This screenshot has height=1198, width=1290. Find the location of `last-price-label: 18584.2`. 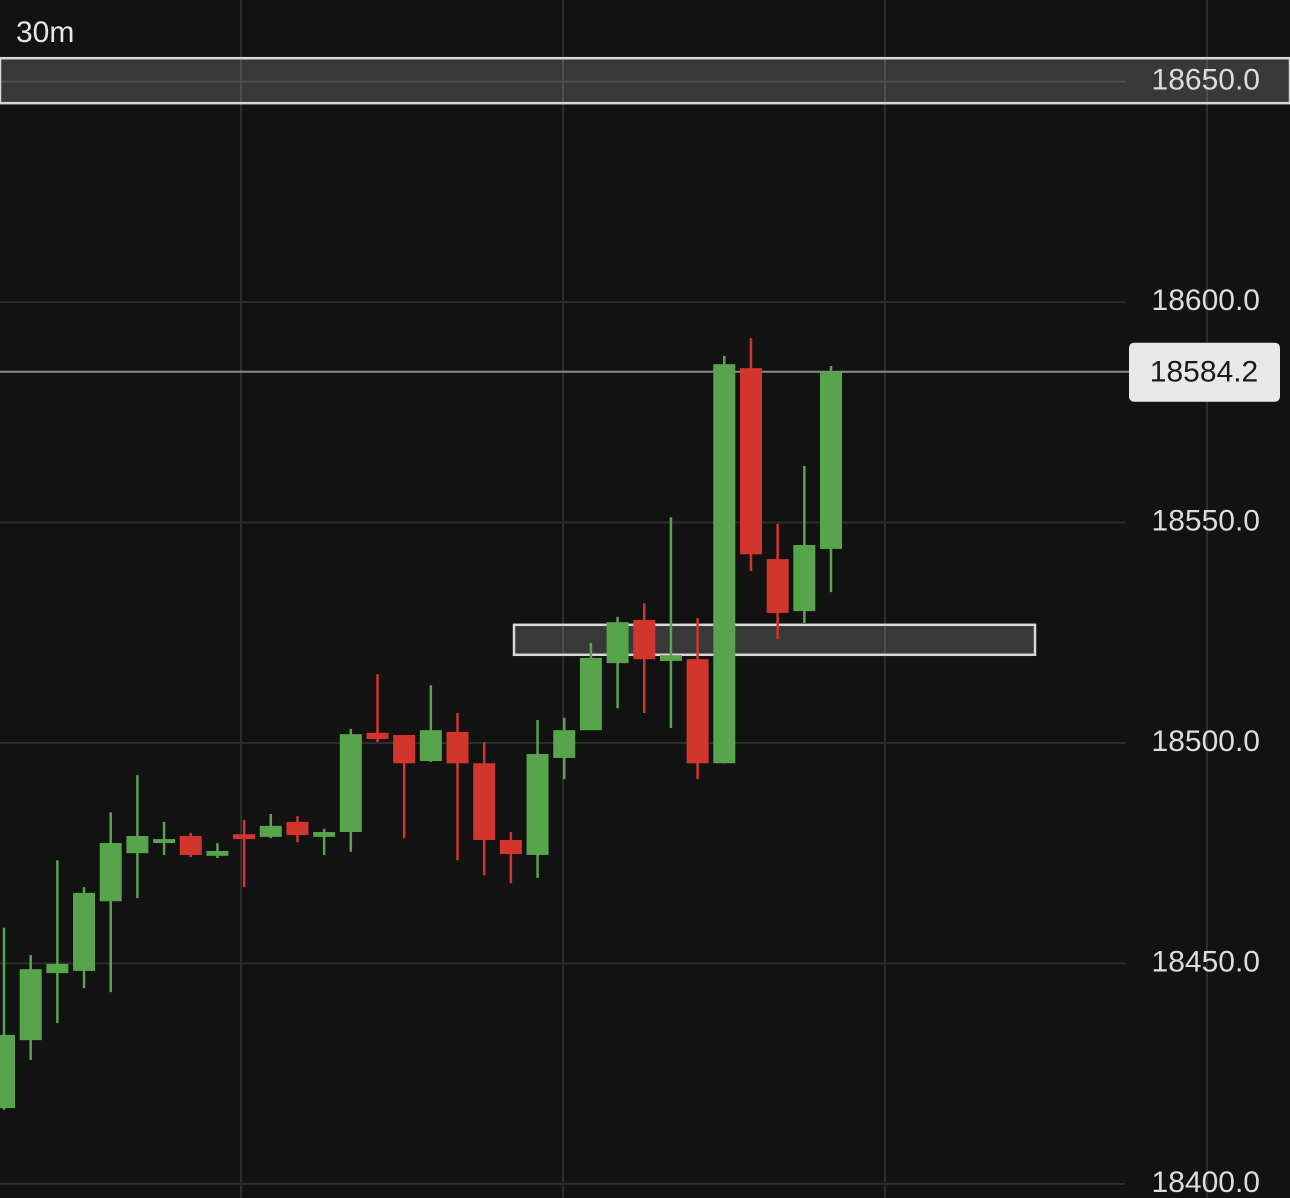

last-price-label: 18584.2 is located at coordinates (1204, 372).